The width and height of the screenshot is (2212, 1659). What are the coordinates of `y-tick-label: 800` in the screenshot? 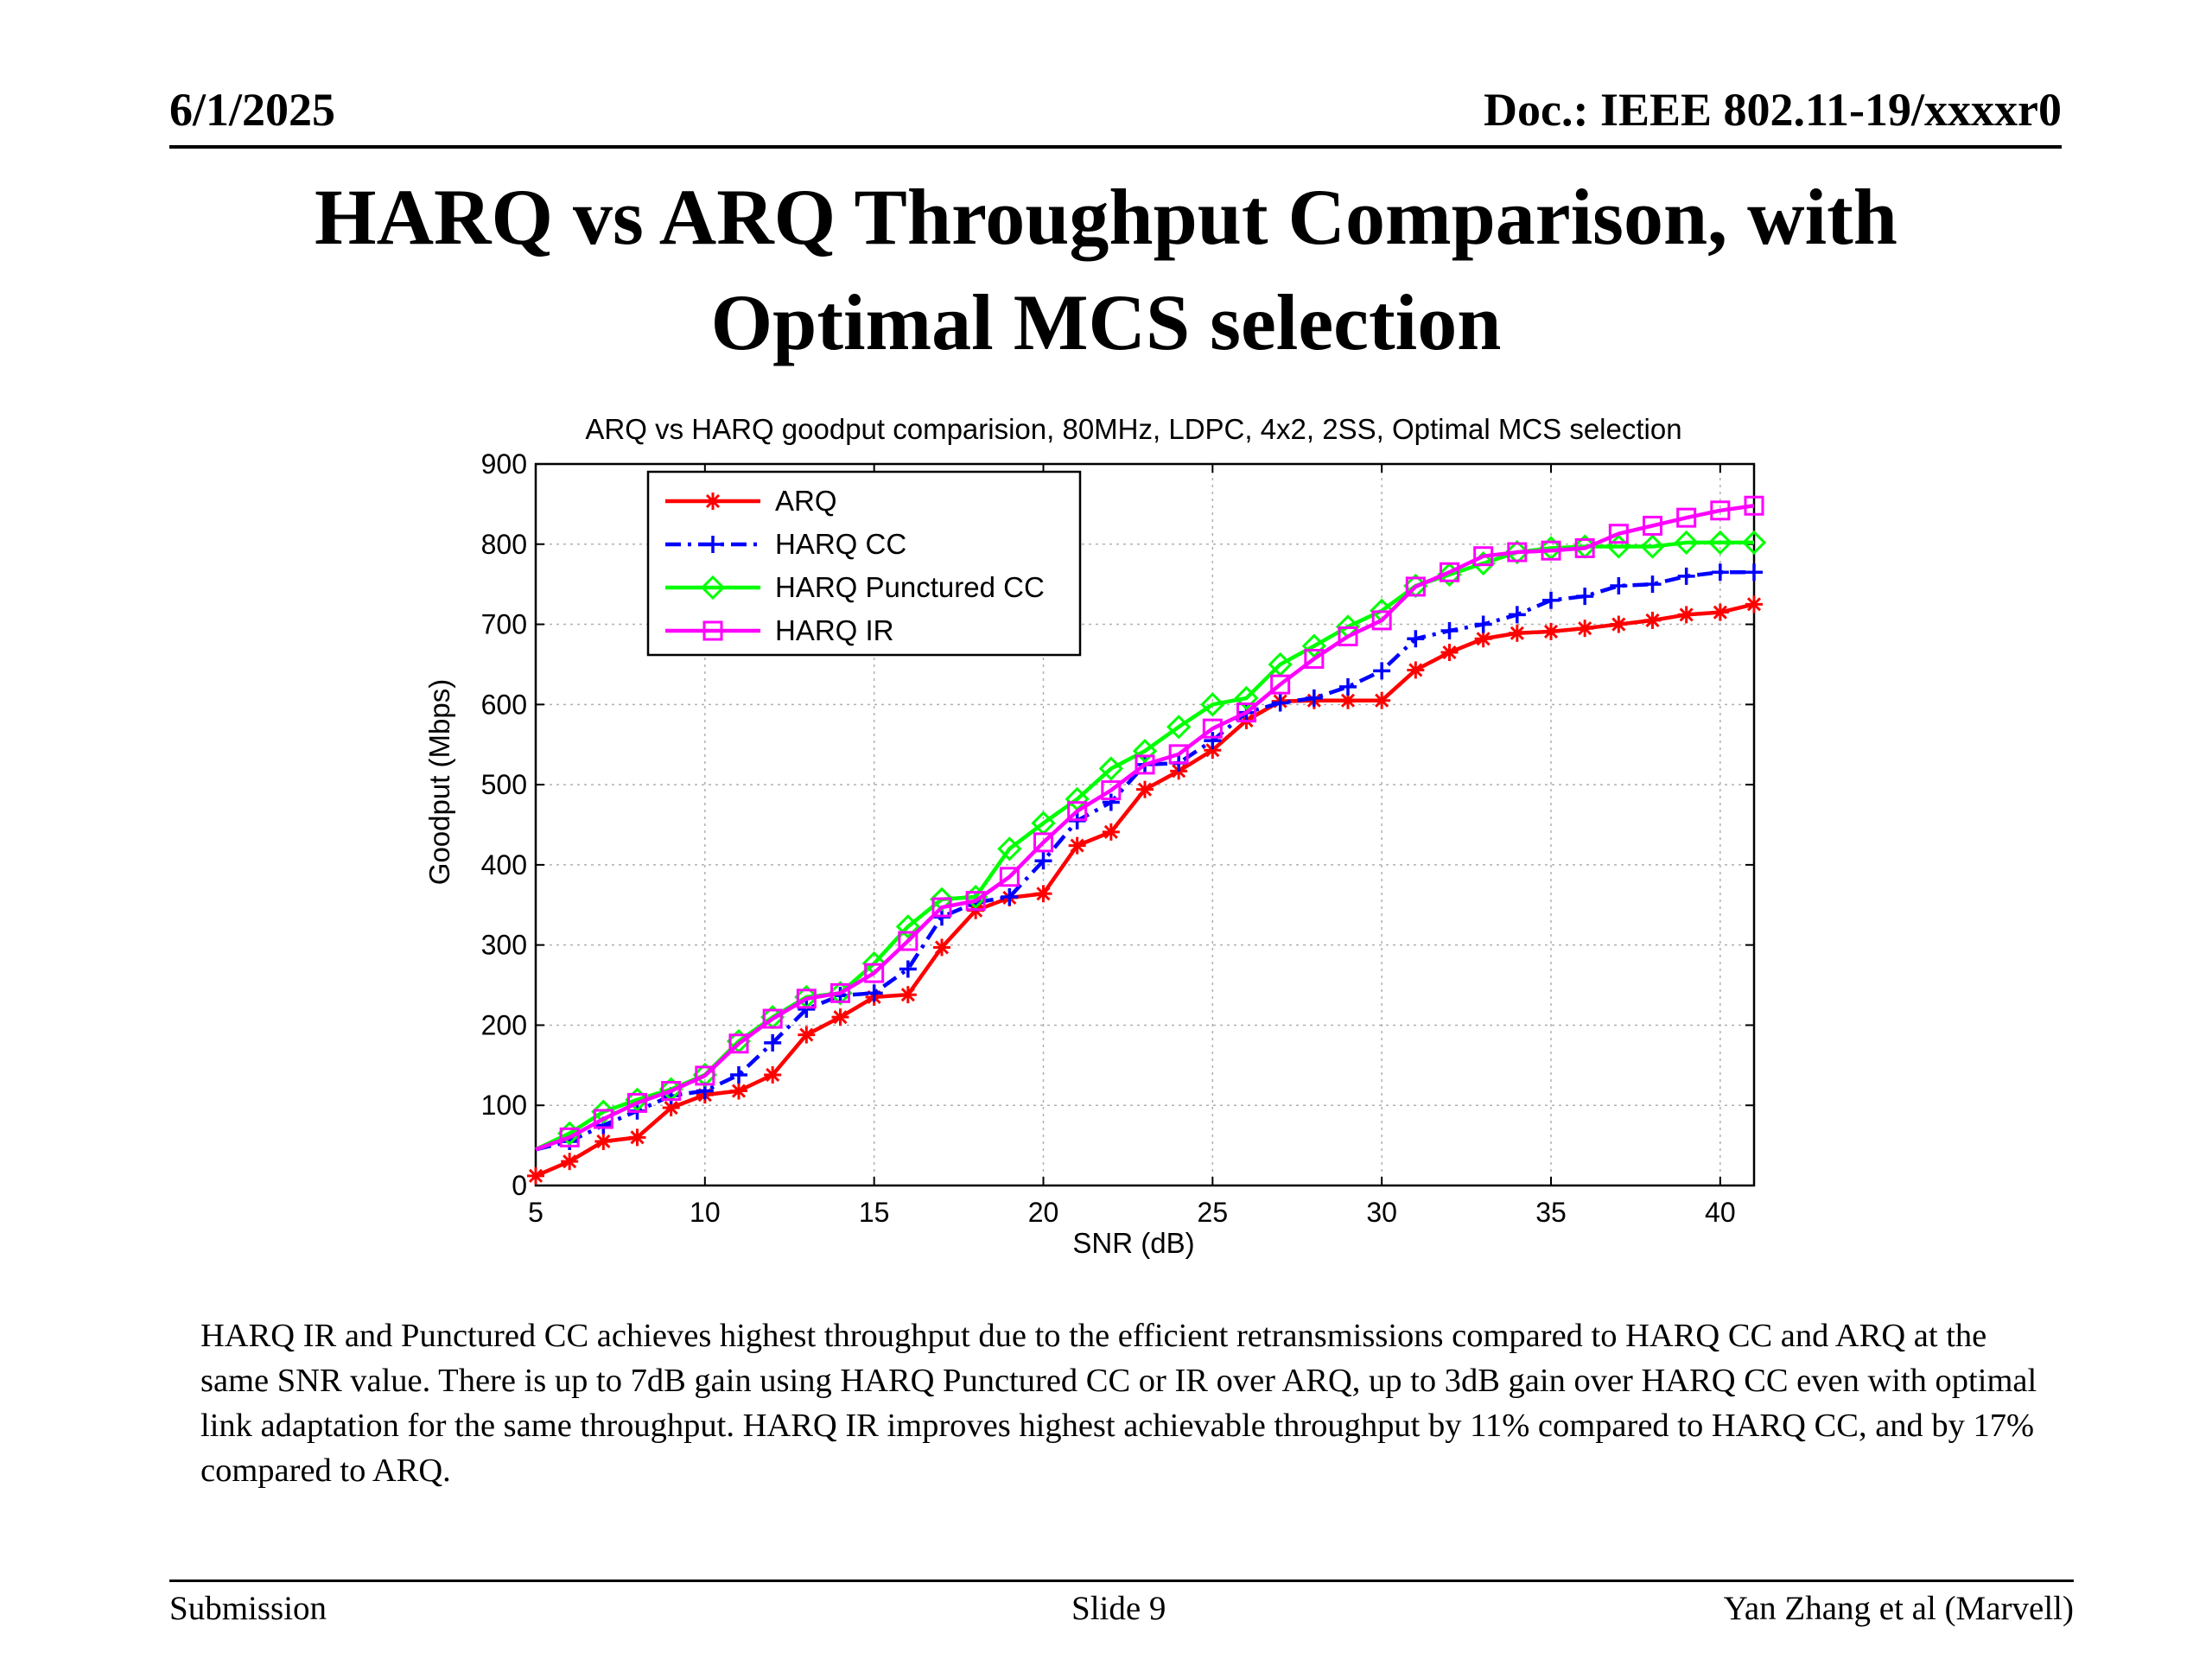 It's located at (504, 544).